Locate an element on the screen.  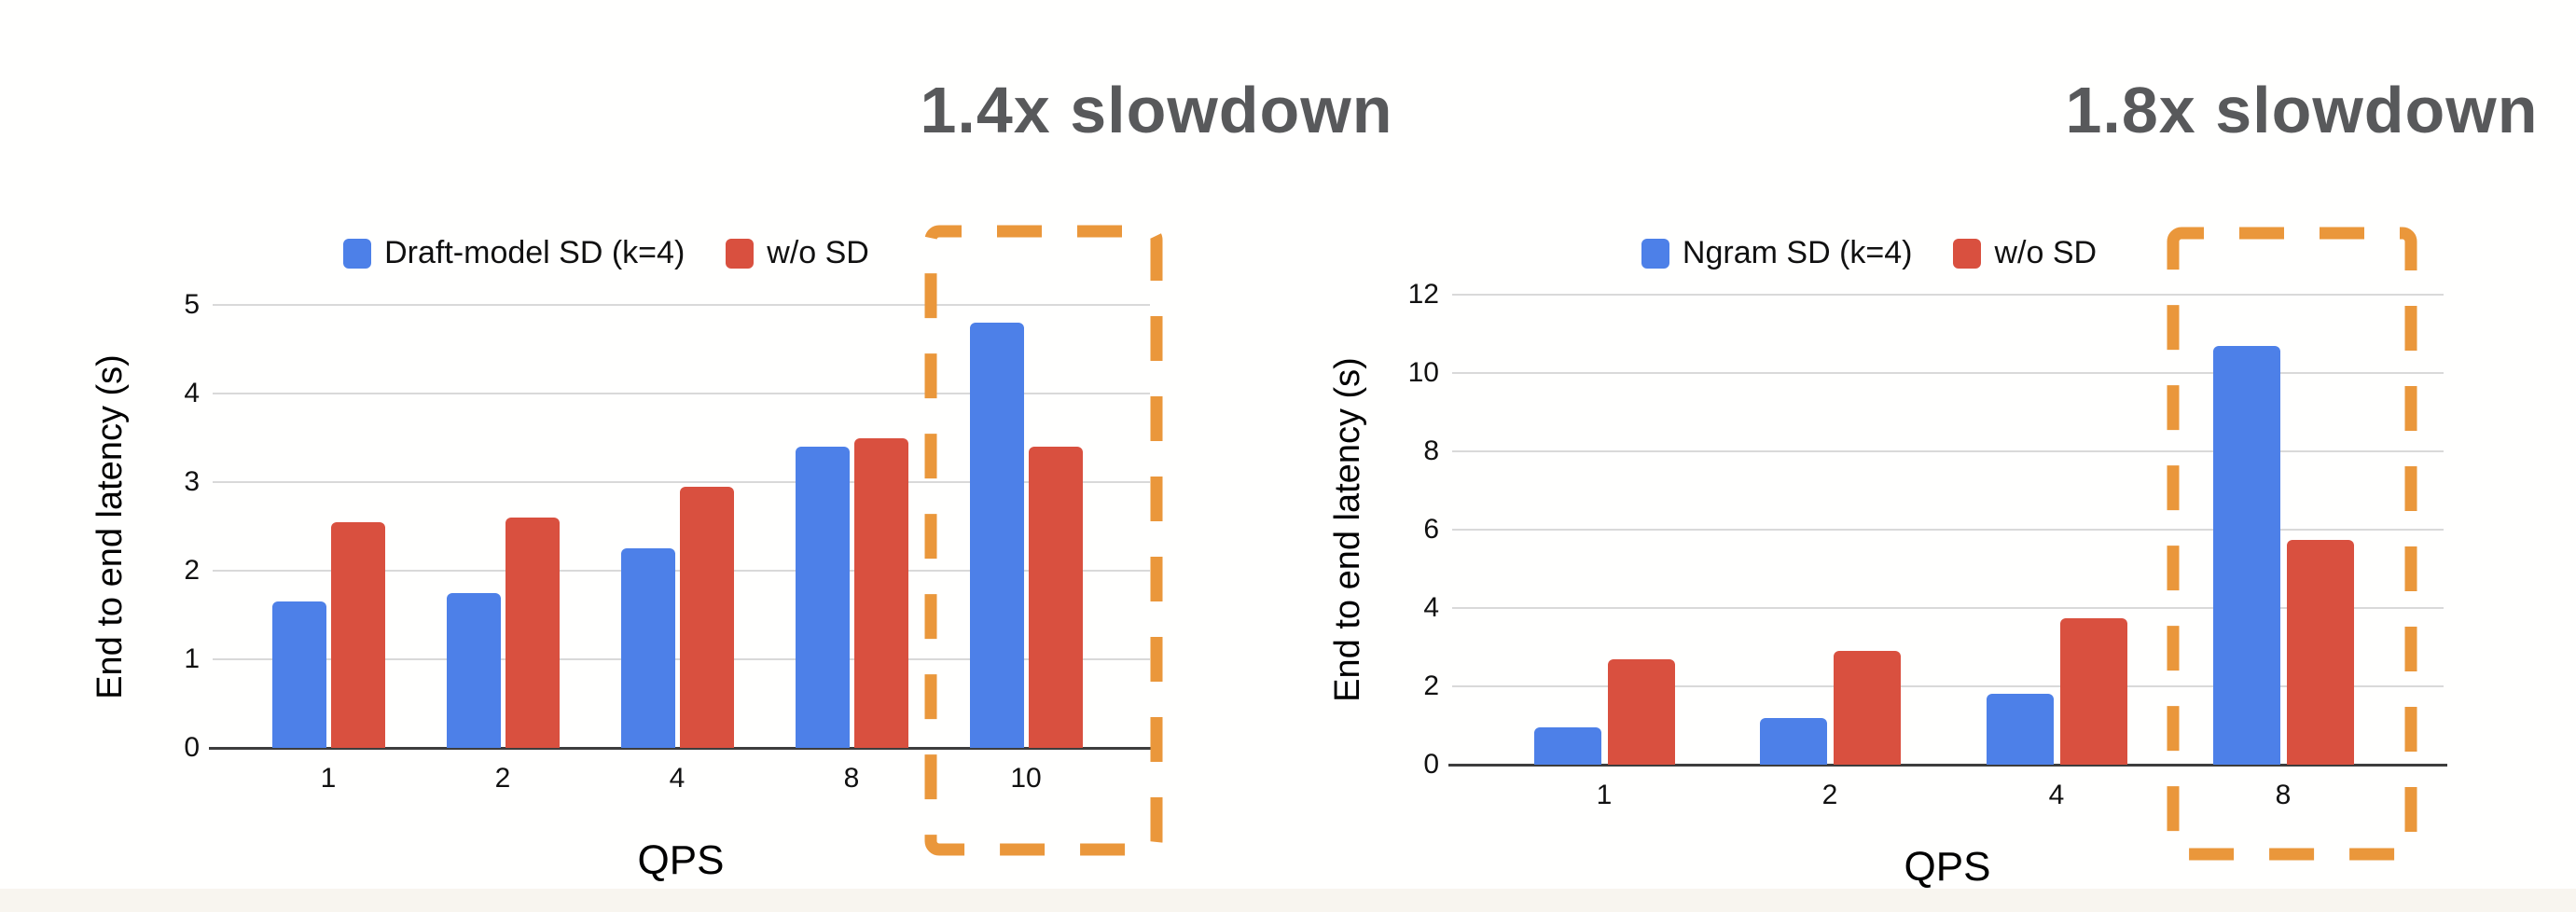
bottom-band is located at coordinates (1288, 900).